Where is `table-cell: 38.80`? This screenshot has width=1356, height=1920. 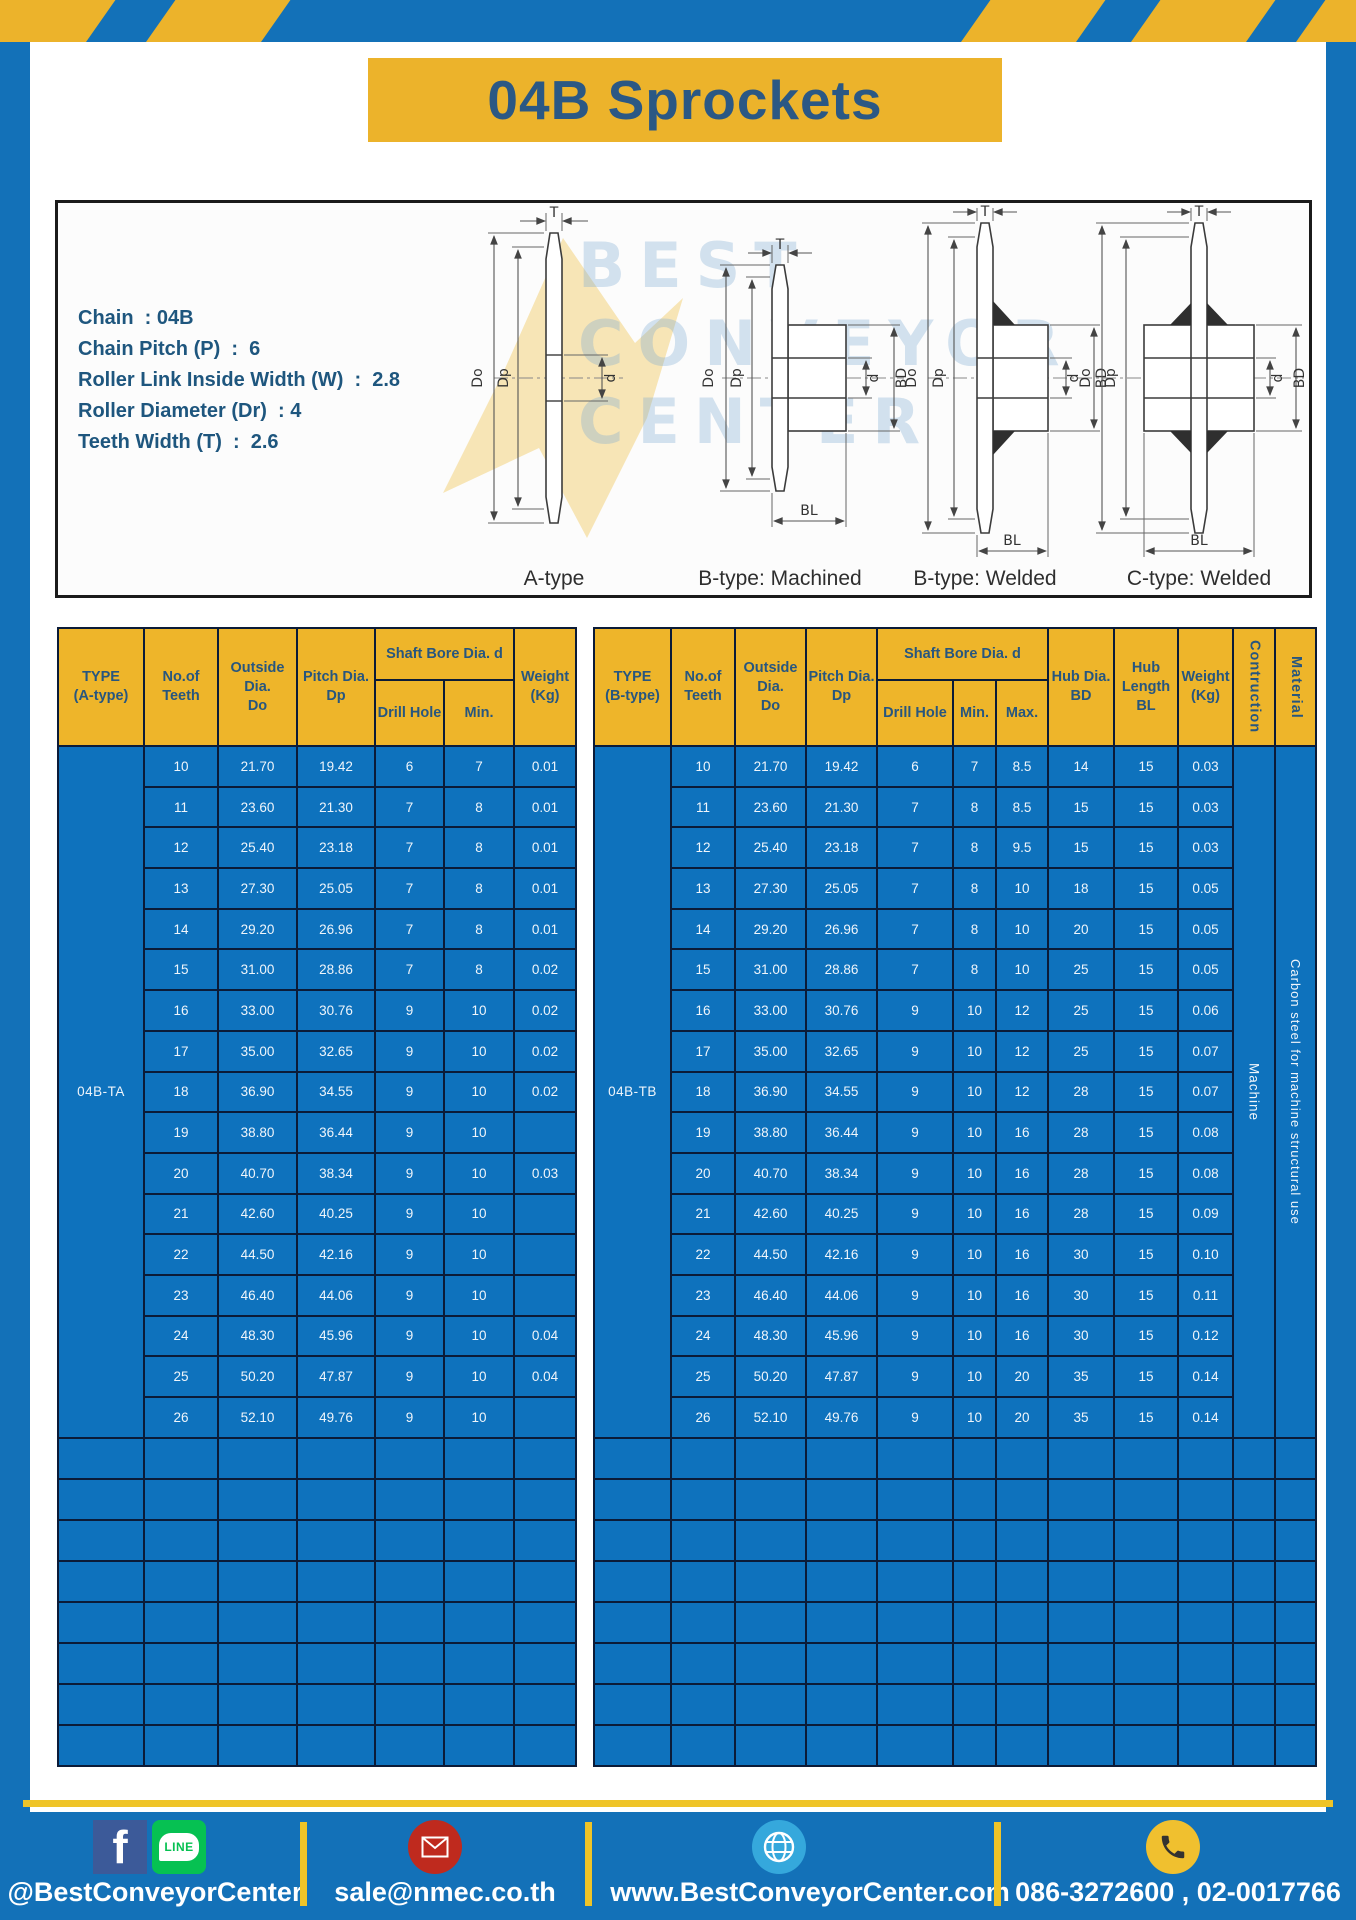 table-cell: 38.80 is located at coordinates (770, 1132).